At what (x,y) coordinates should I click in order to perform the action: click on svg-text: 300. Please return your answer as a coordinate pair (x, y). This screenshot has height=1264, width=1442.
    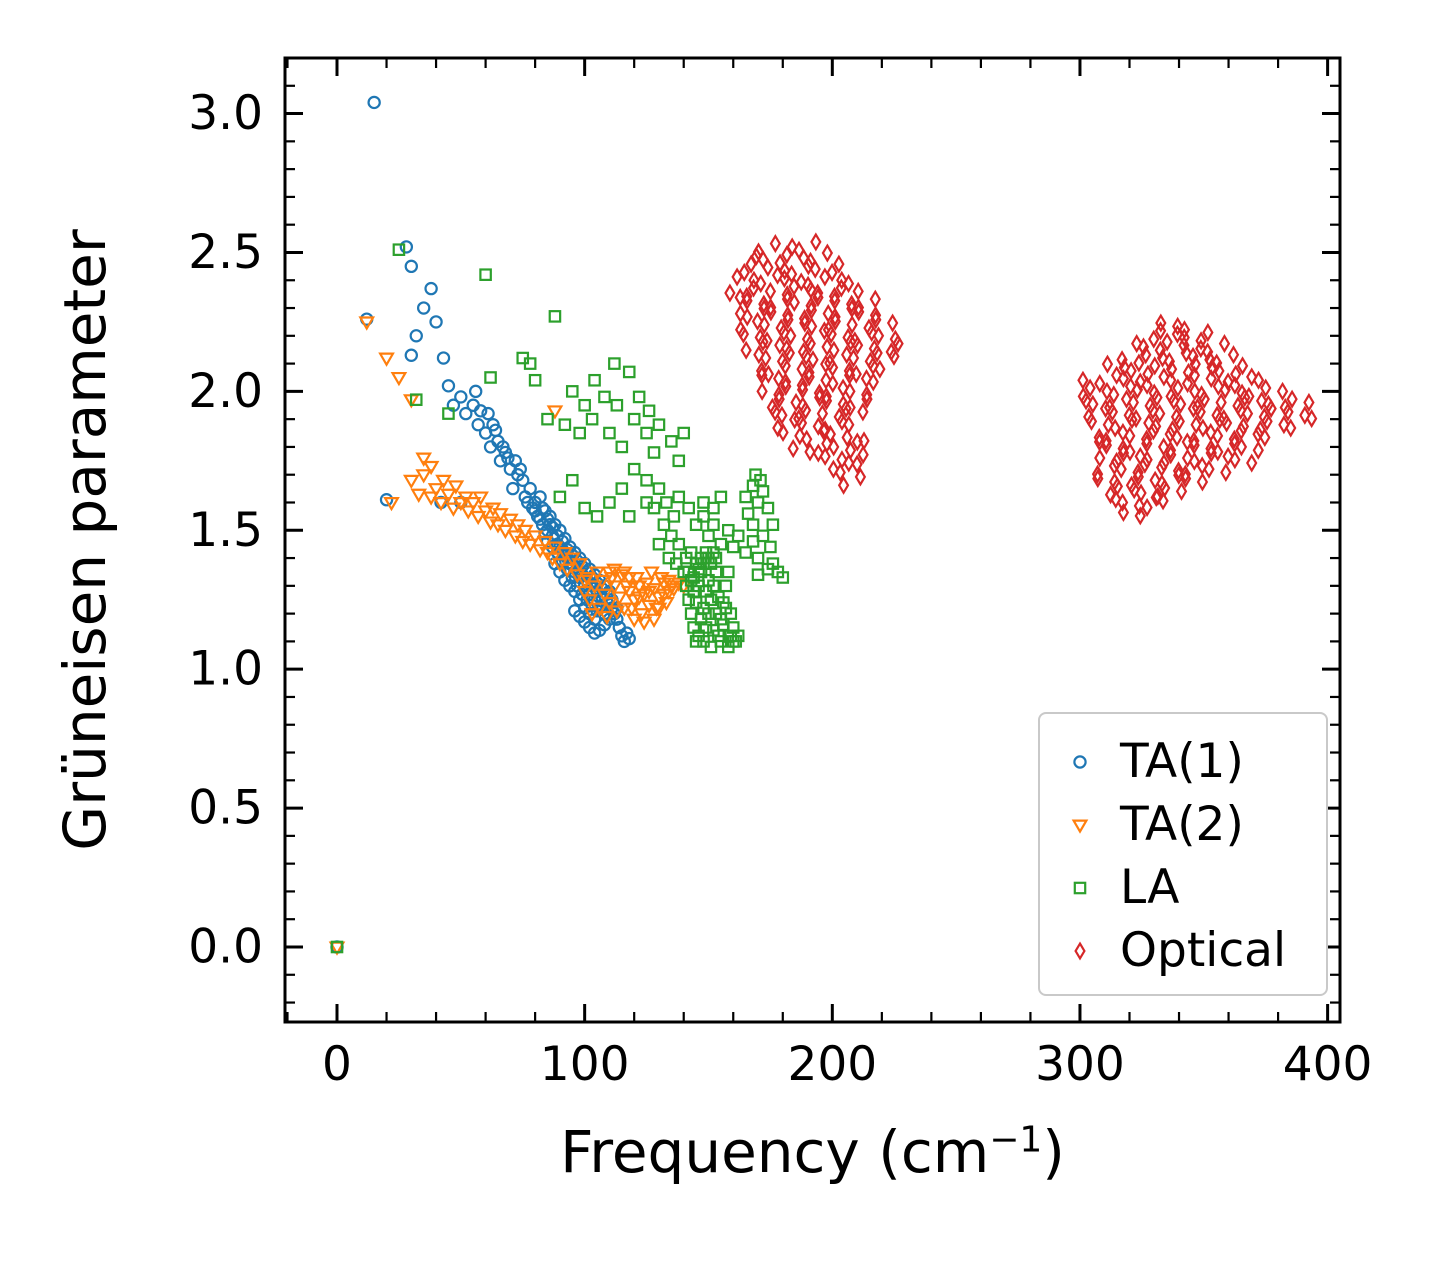
    Looking at the image, I should click on (1080, 1064).